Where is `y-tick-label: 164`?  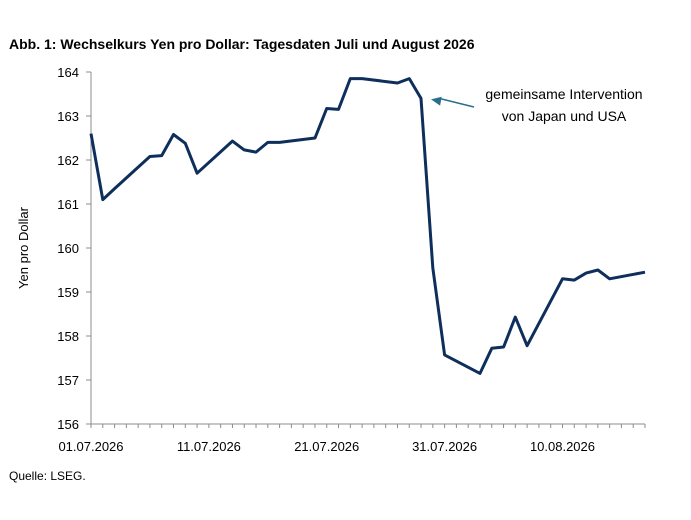 y-tick-label: 164 is located at coordinates (68, 72).